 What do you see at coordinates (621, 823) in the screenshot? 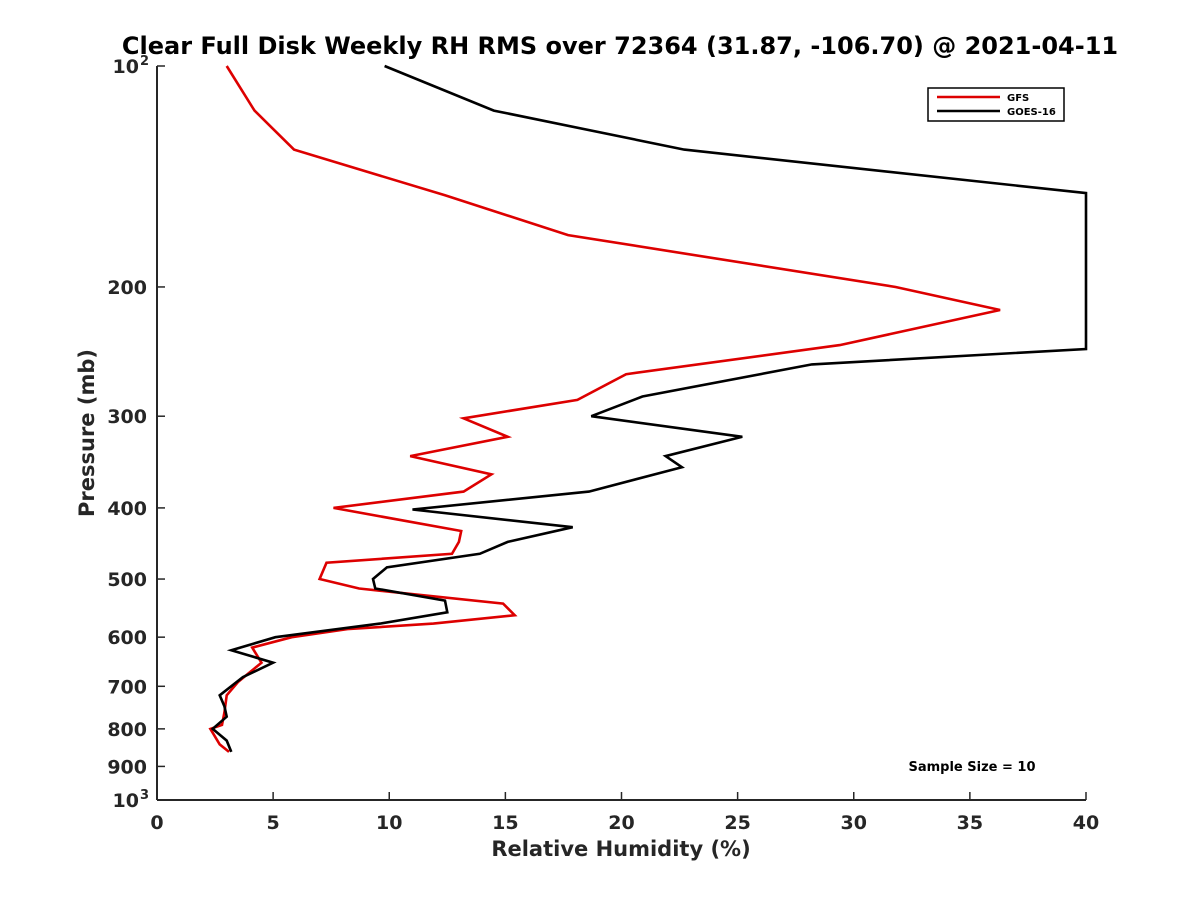
I see `x-tick-label: 20` at bounding box center [621, 823].